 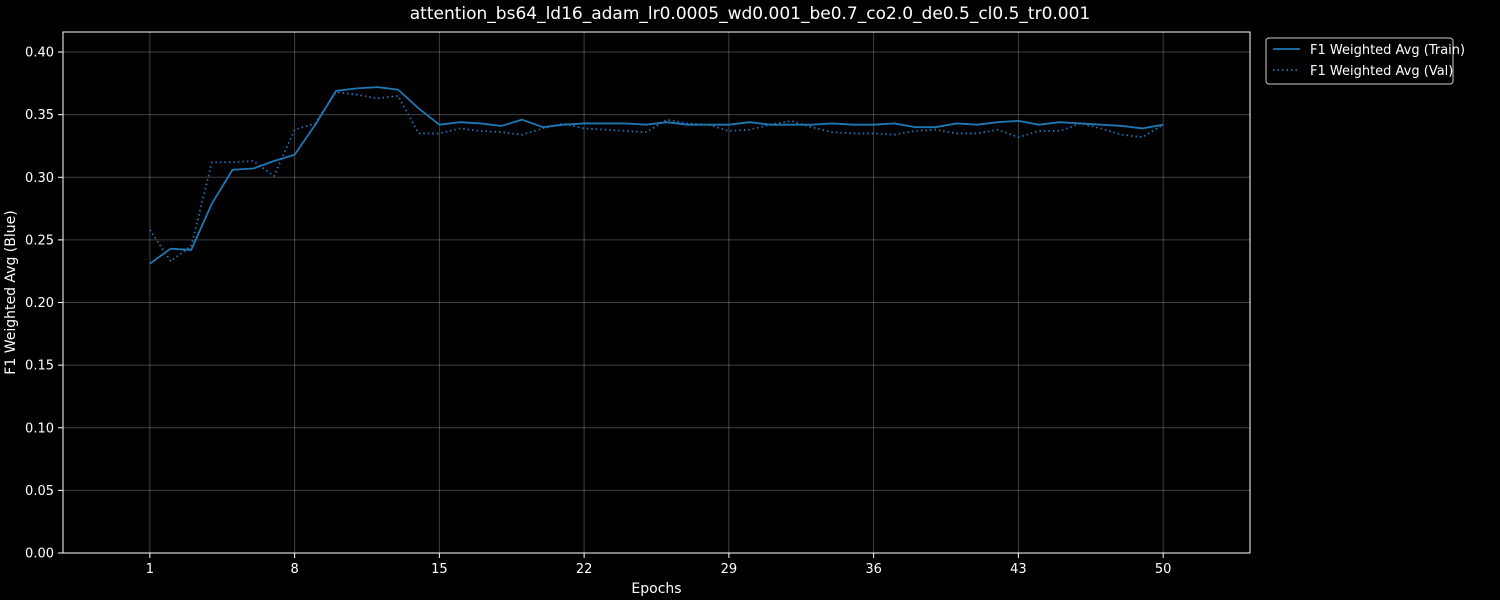 I want to click on x-tick-label: 22, so click(x=584, y=569).